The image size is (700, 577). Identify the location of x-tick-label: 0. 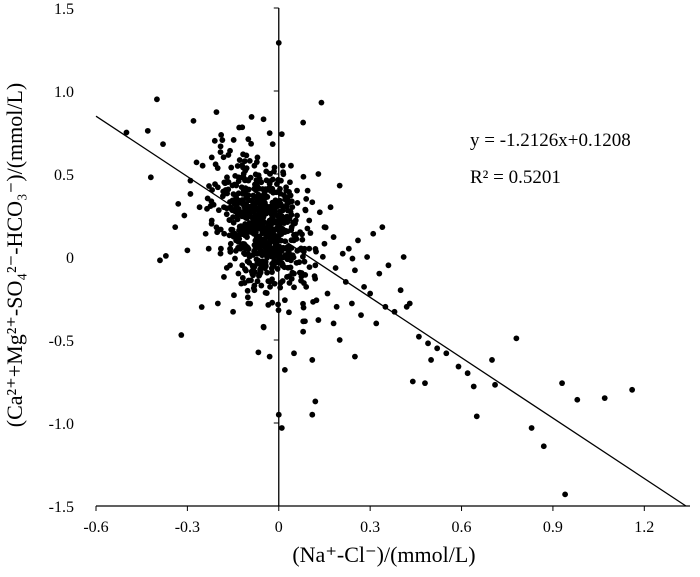
(279, 527).